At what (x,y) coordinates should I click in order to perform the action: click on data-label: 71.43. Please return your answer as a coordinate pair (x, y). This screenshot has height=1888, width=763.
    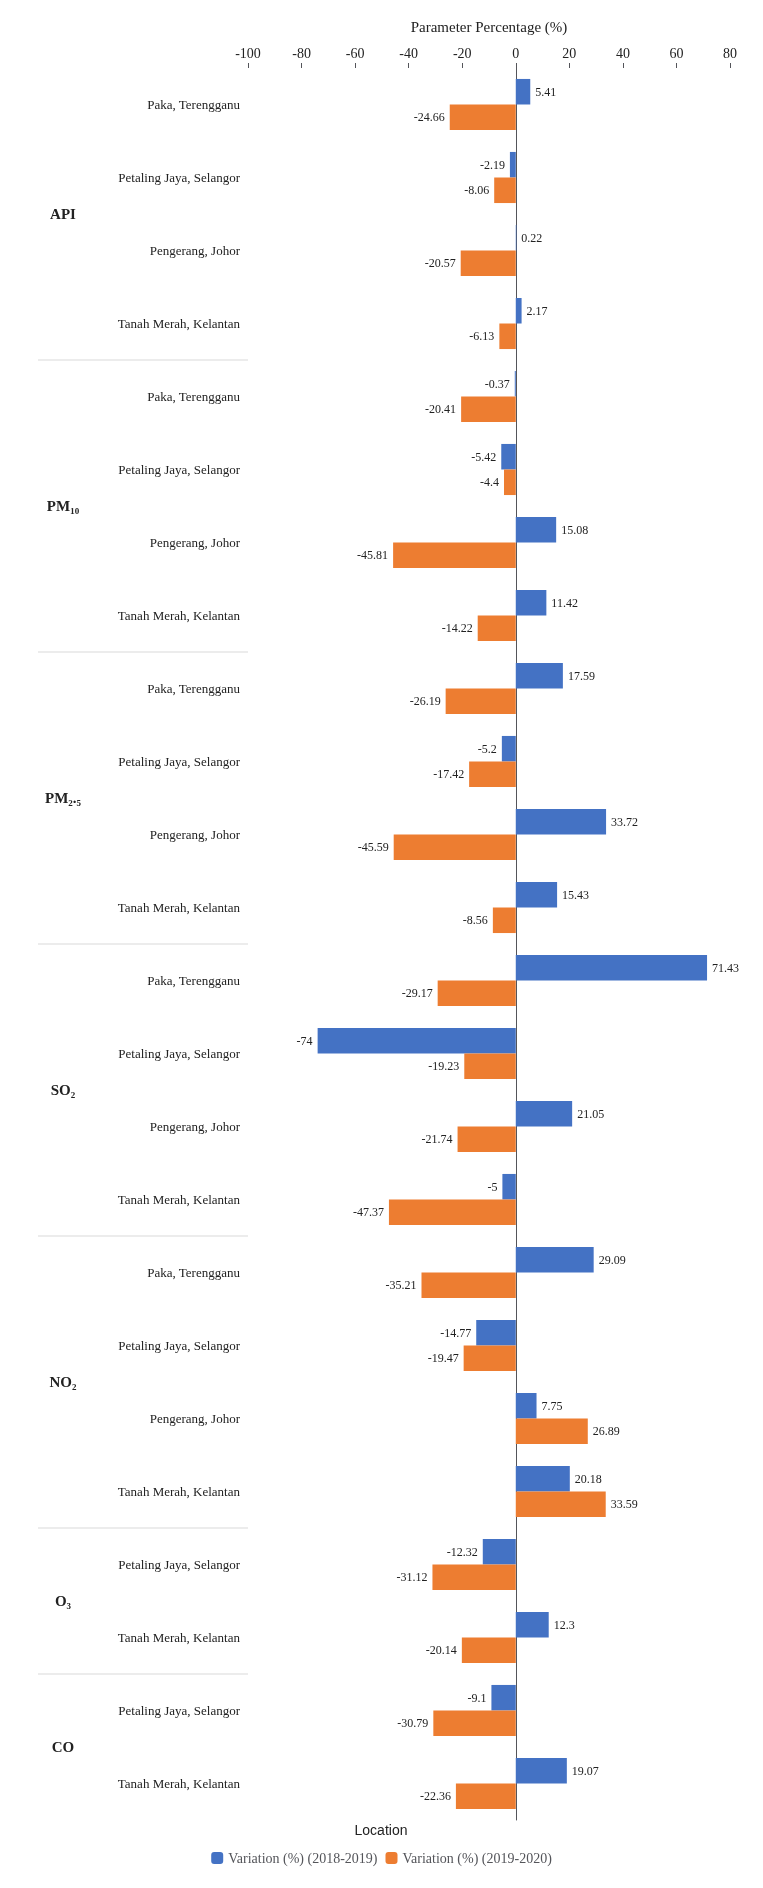
    Looking at the image, I should click on (726, 967).